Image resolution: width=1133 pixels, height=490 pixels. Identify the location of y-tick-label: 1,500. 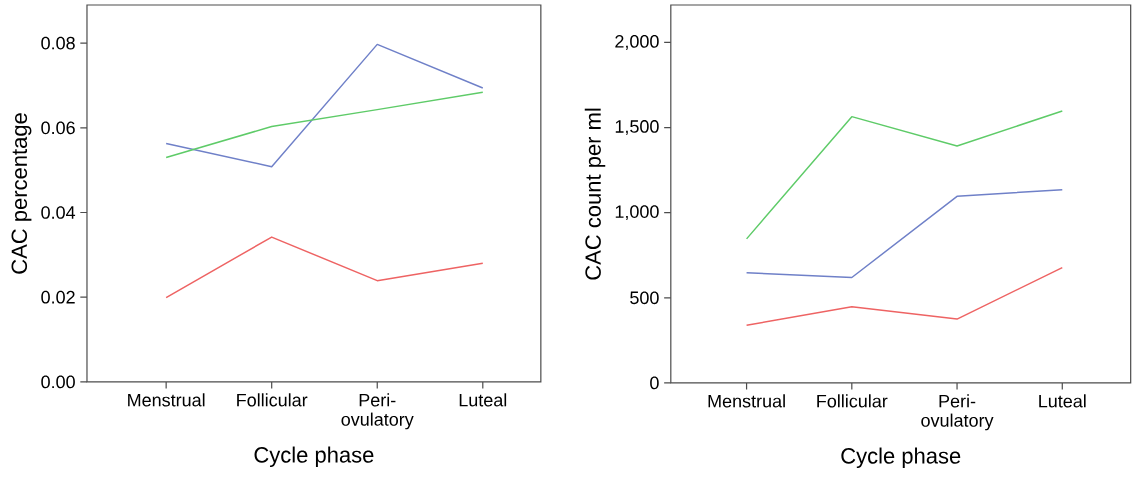
(637, 128).